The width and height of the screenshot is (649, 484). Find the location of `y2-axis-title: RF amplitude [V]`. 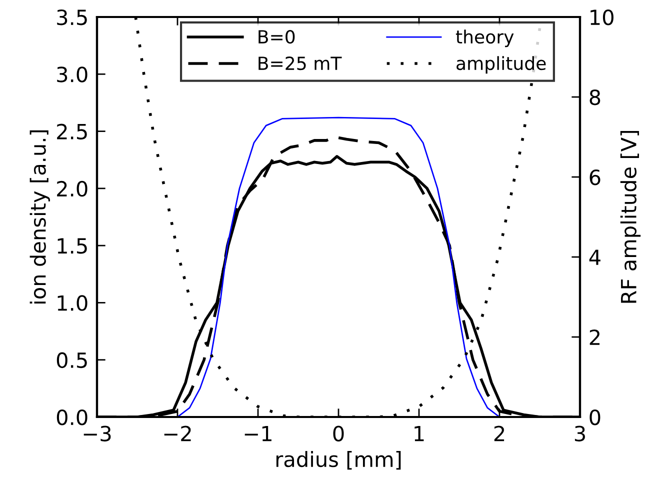

y2-axis-title: RF amplitude [V] is located at coordinates (630, 217).